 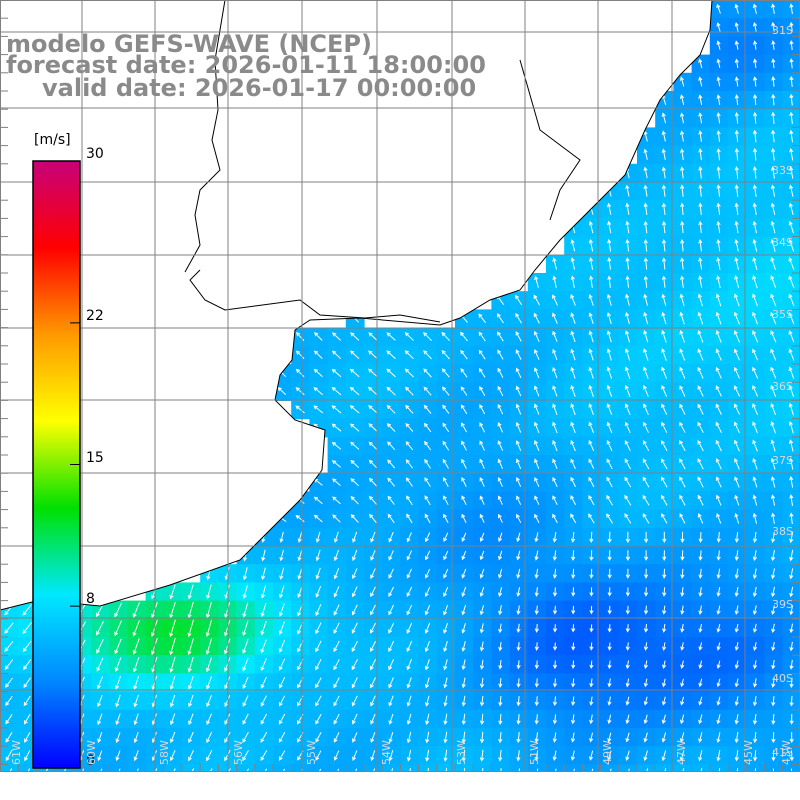 I want to click on colorbar, so click(x=56, y=464).